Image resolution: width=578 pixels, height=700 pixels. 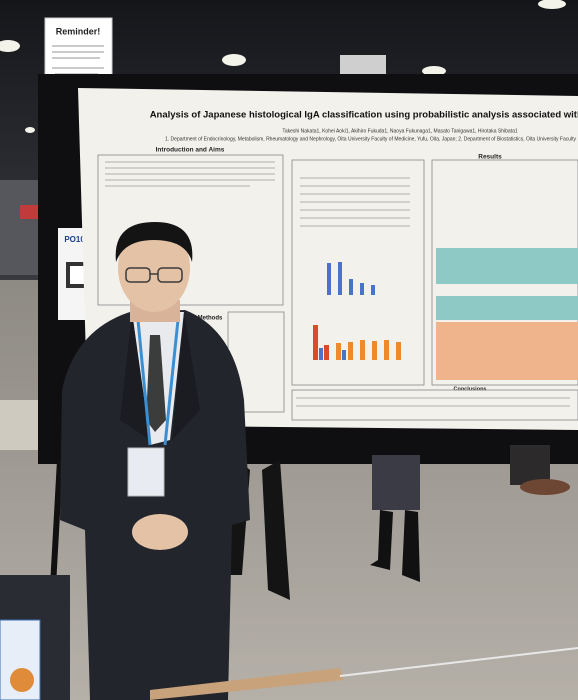 I want to click on tie, so click(x=156, y=383).